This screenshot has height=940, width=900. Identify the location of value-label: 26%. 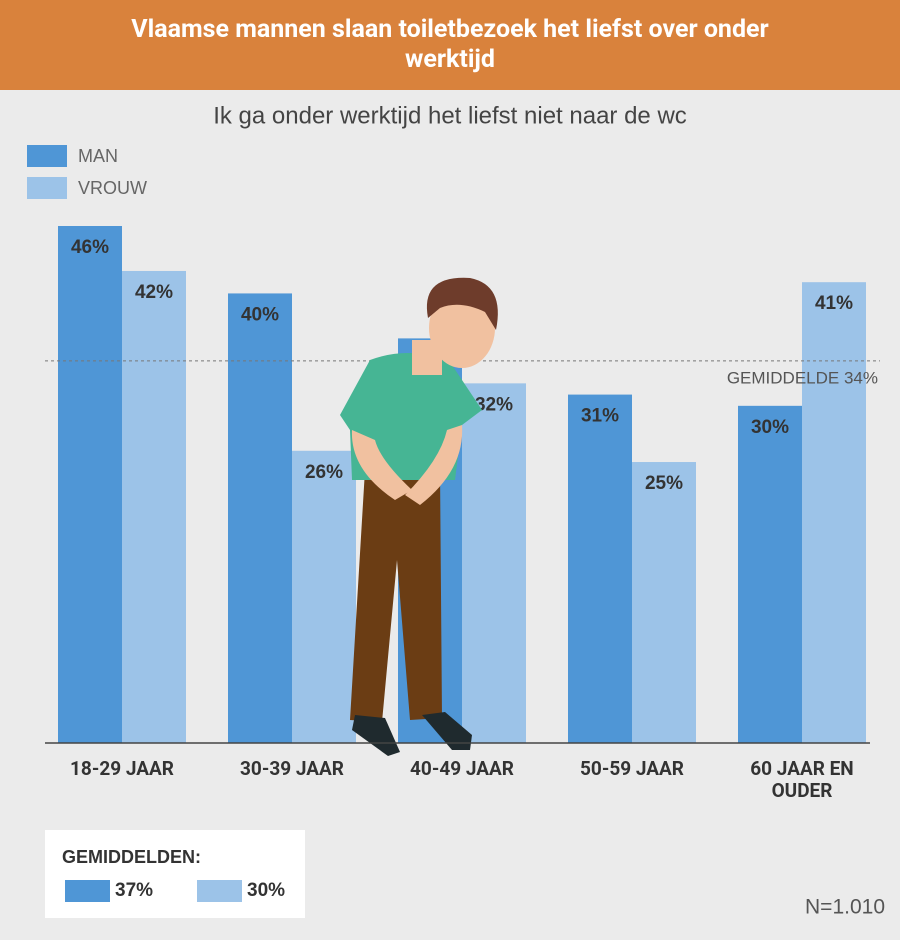
(324, 472).